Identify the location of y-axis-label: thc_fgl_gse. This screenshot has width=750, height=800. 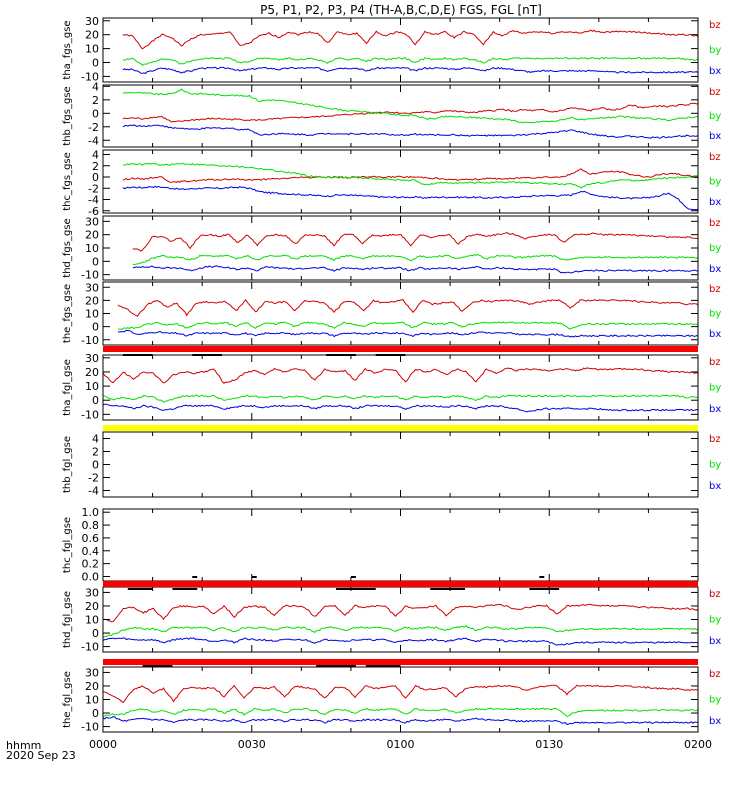
(67, 545).